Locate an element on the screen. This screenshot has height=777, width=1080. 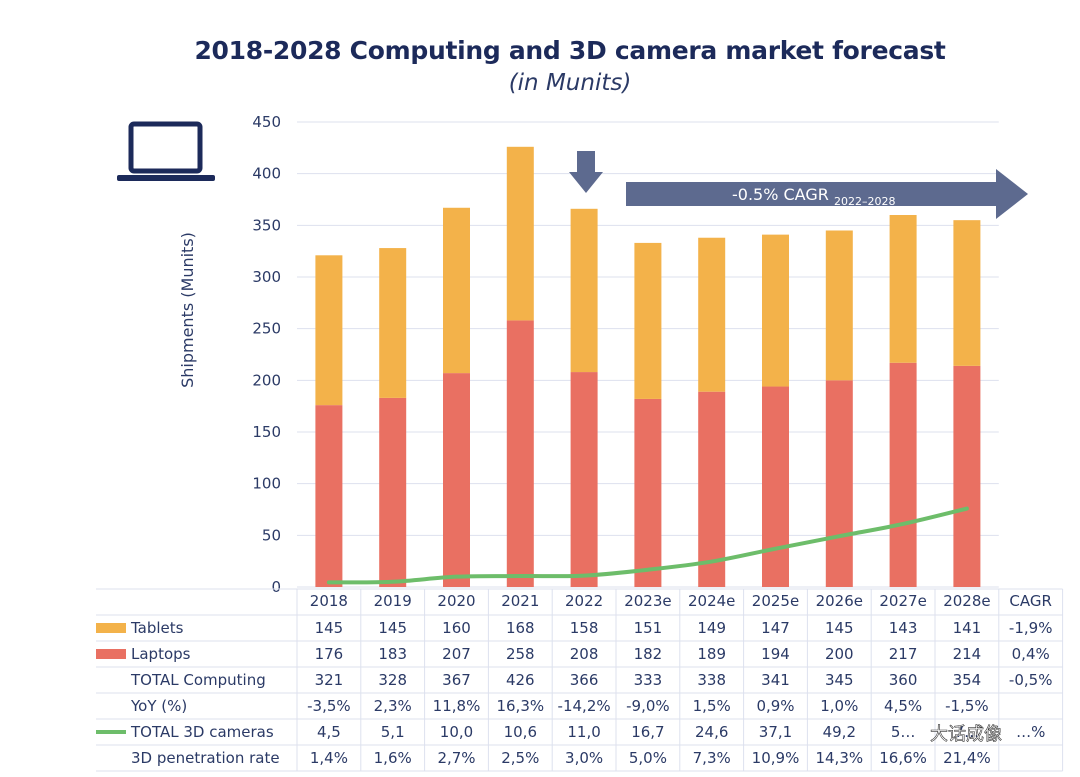
table-cell: 11,8% is located at coordinates (457, 706).